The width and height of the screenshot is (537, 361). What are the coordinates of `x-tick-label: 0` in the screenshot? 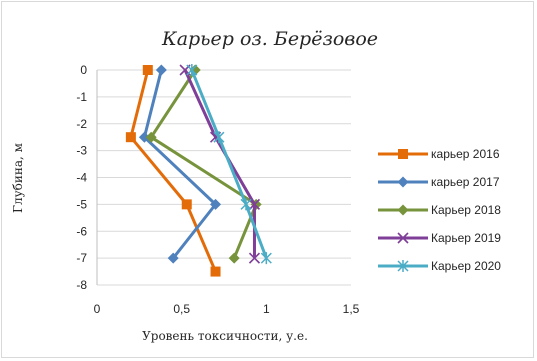 It's located at (97, 309).